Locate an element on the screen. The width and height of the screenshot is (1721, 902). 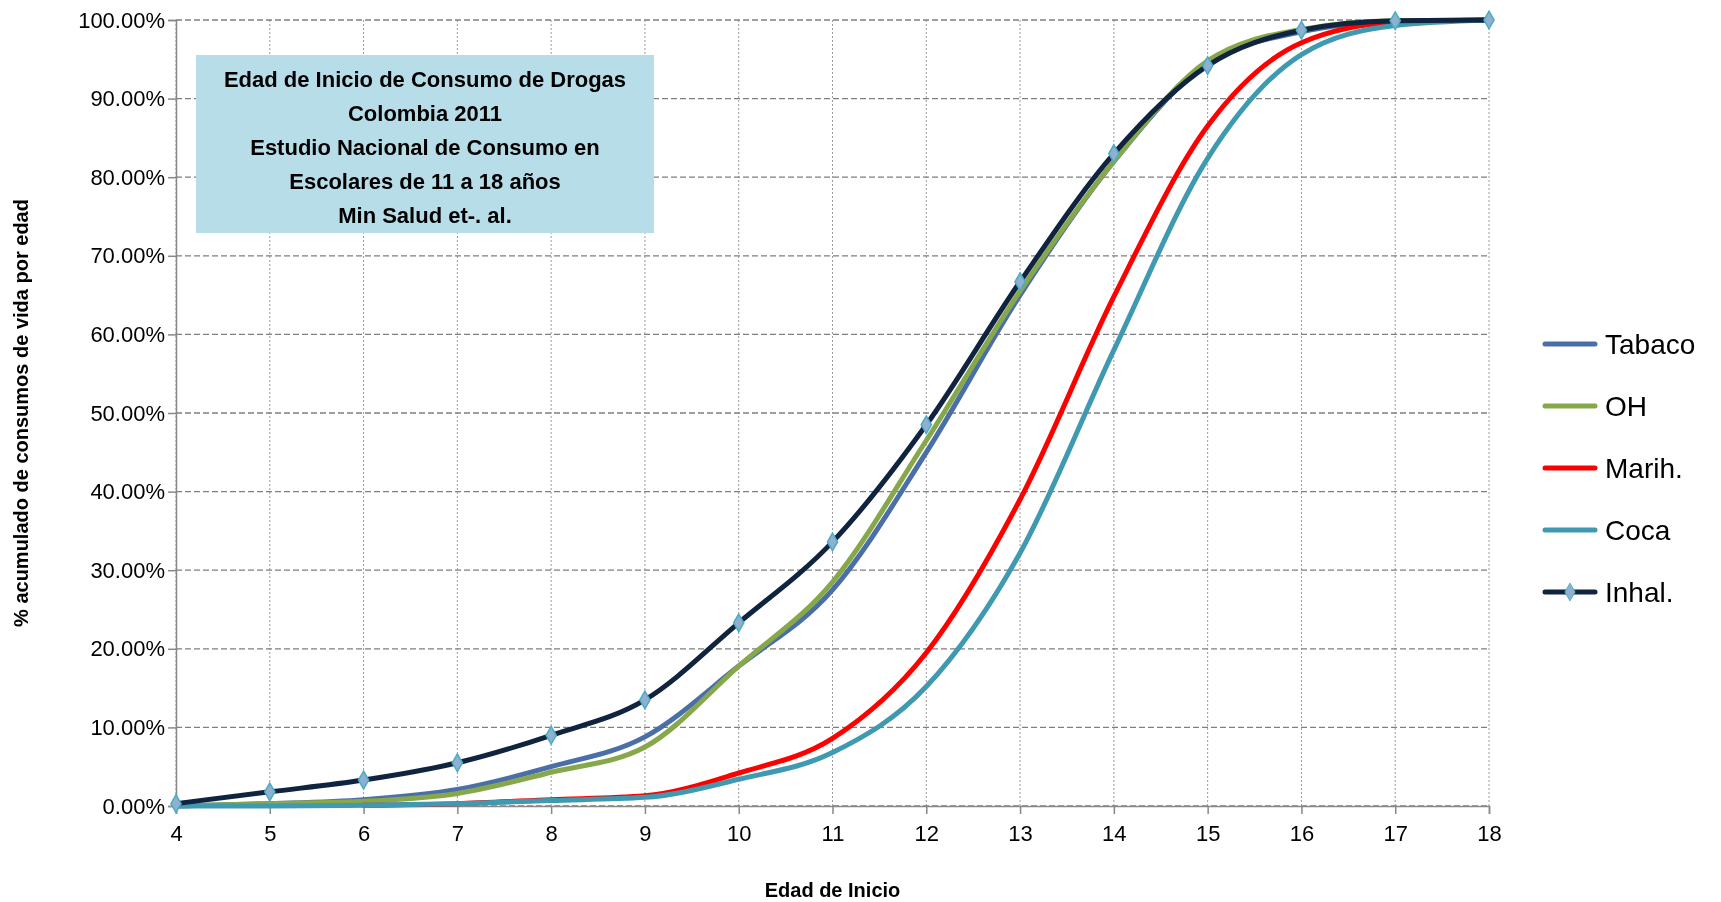
legend-label: Tabaco is located at coordinates (1650, 344).